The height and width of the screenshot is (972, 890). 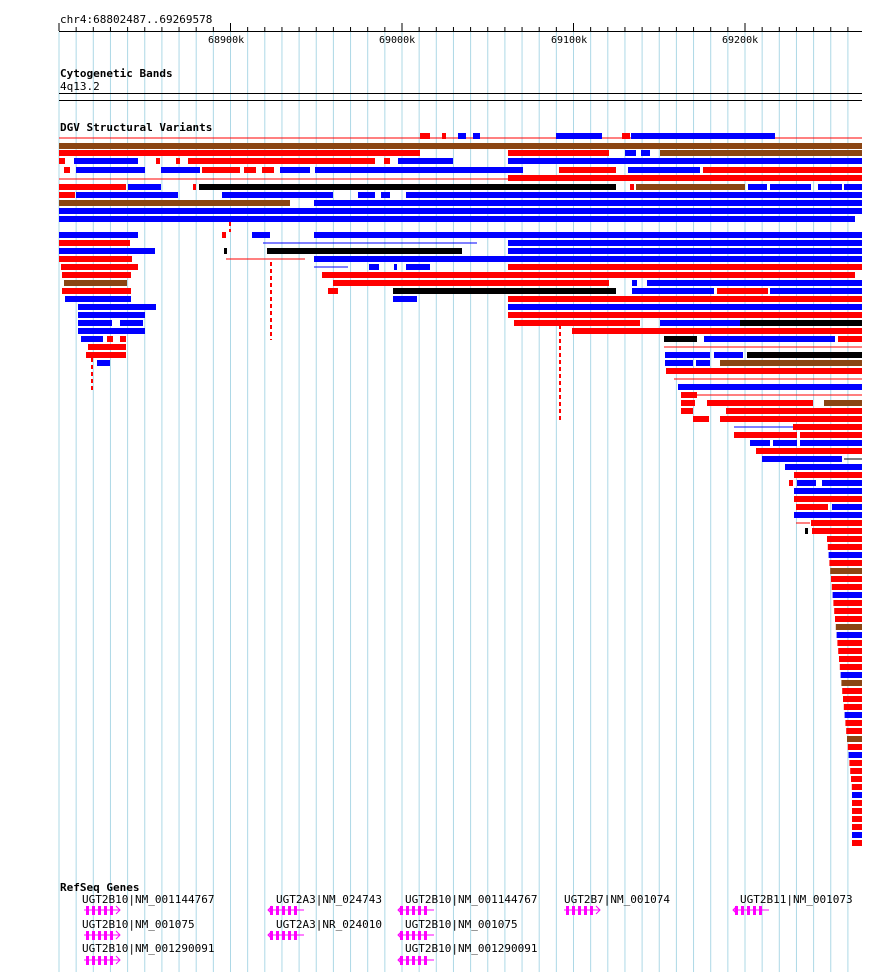 I want to click on cytoband-track-title: Cytogenetic Bands, so click(x=116, y=73).